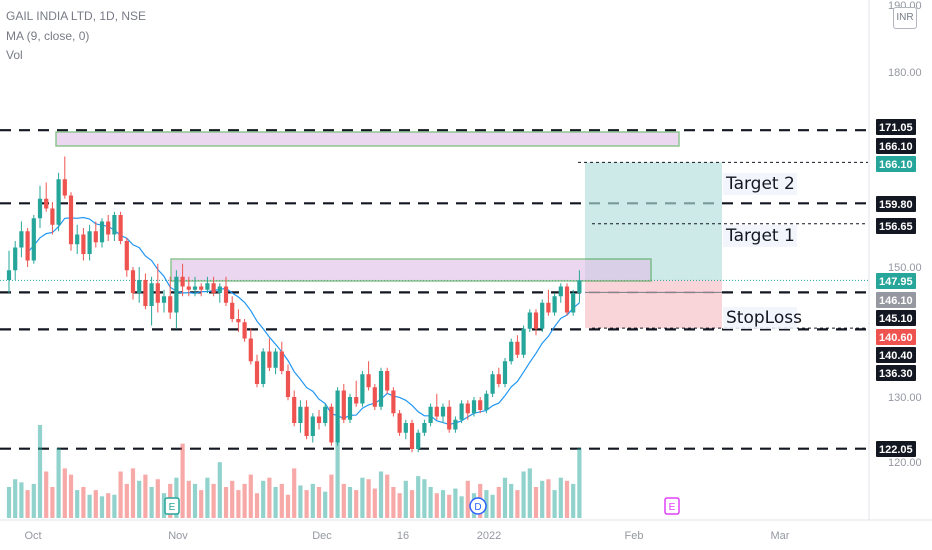 The height and width of the screenshot is (550, 932). What do you see at coordinates (896, 301) in the screenshot?
I see `price-tag-label: 146.10` at bounding box center [896, 301].